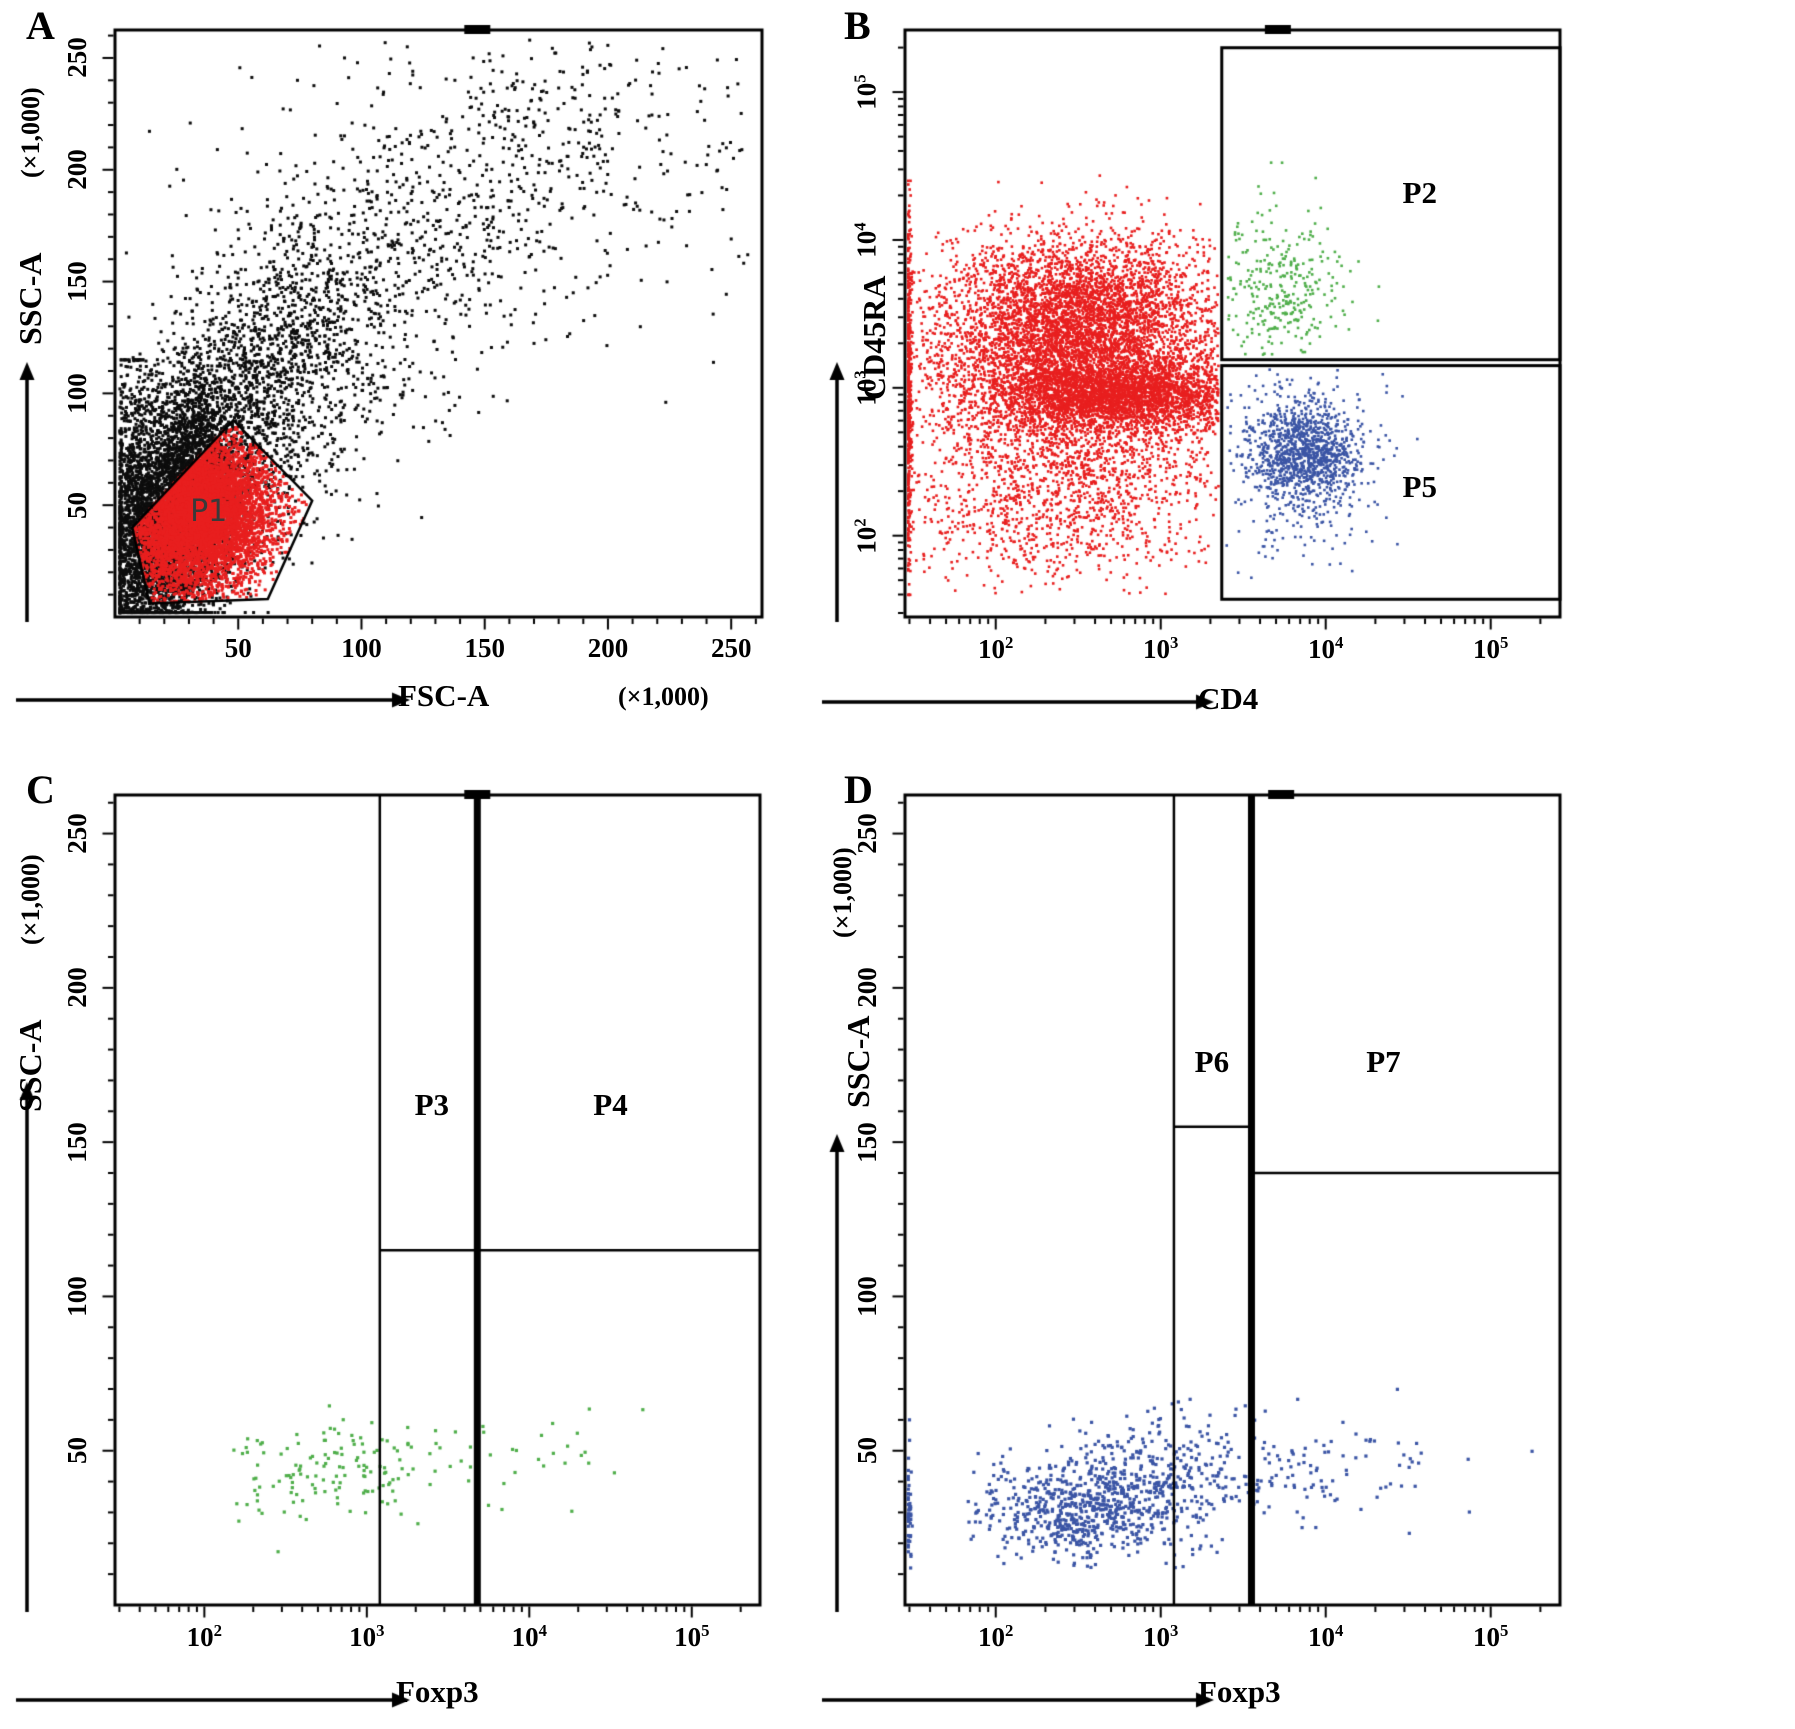  What do you see at coordinates (484, 648) in the screenshot?
I see `panel-a-x-tick-label: 150` at bounding box center [484, 648].